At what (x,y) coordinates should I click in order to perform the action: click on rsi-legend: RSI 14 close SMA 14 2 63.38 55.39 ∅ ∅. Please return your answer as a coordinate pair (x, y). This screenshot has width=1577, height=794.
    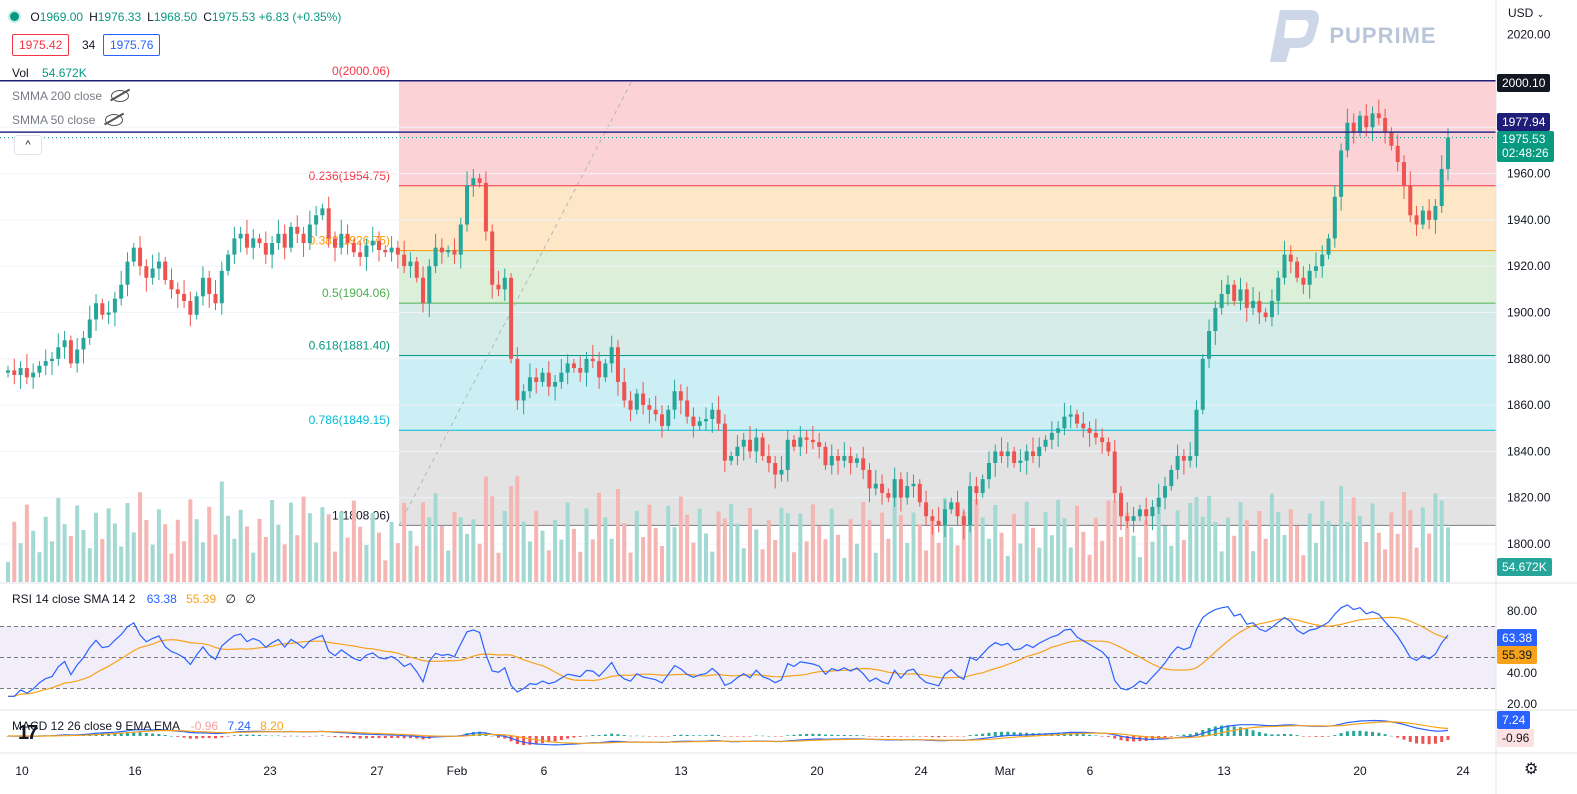
    Looking at the image, I should click on (134, 599).